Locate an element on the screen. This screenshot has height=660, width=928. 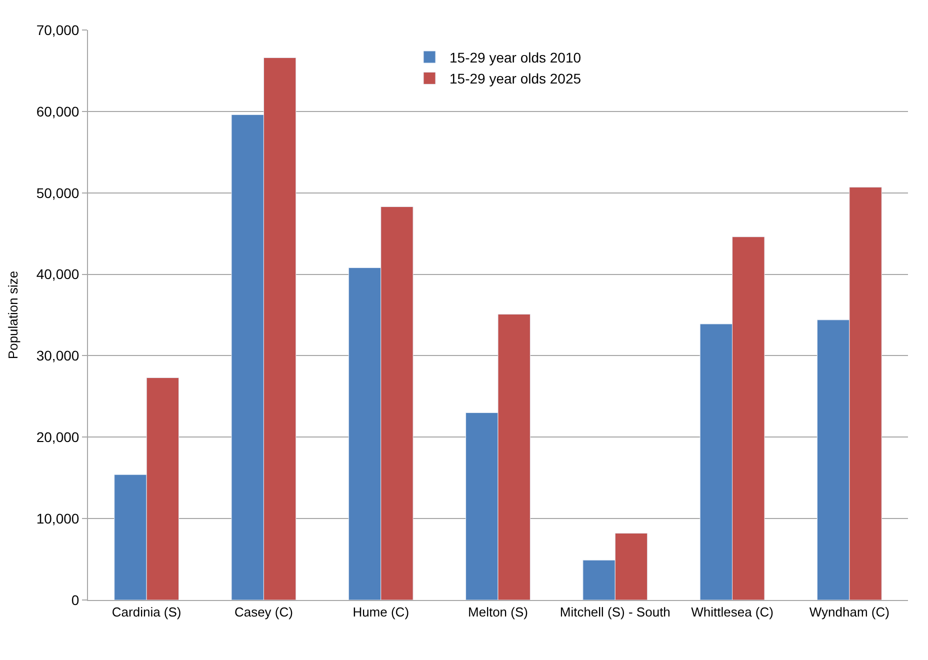
y-tick-label: 70,000 is located at coordinates (58, 30).